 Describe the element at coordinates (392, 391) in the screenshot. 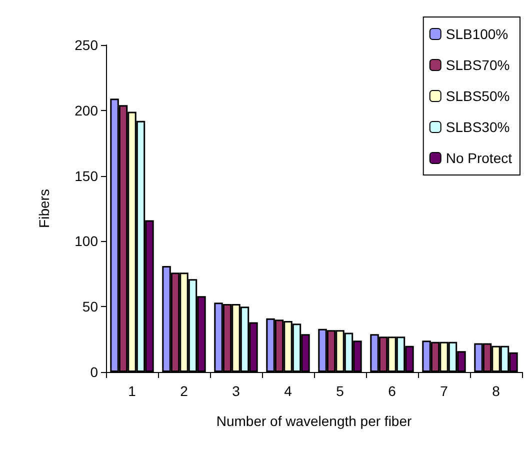

I see `x-tick-label: 6` at that location.